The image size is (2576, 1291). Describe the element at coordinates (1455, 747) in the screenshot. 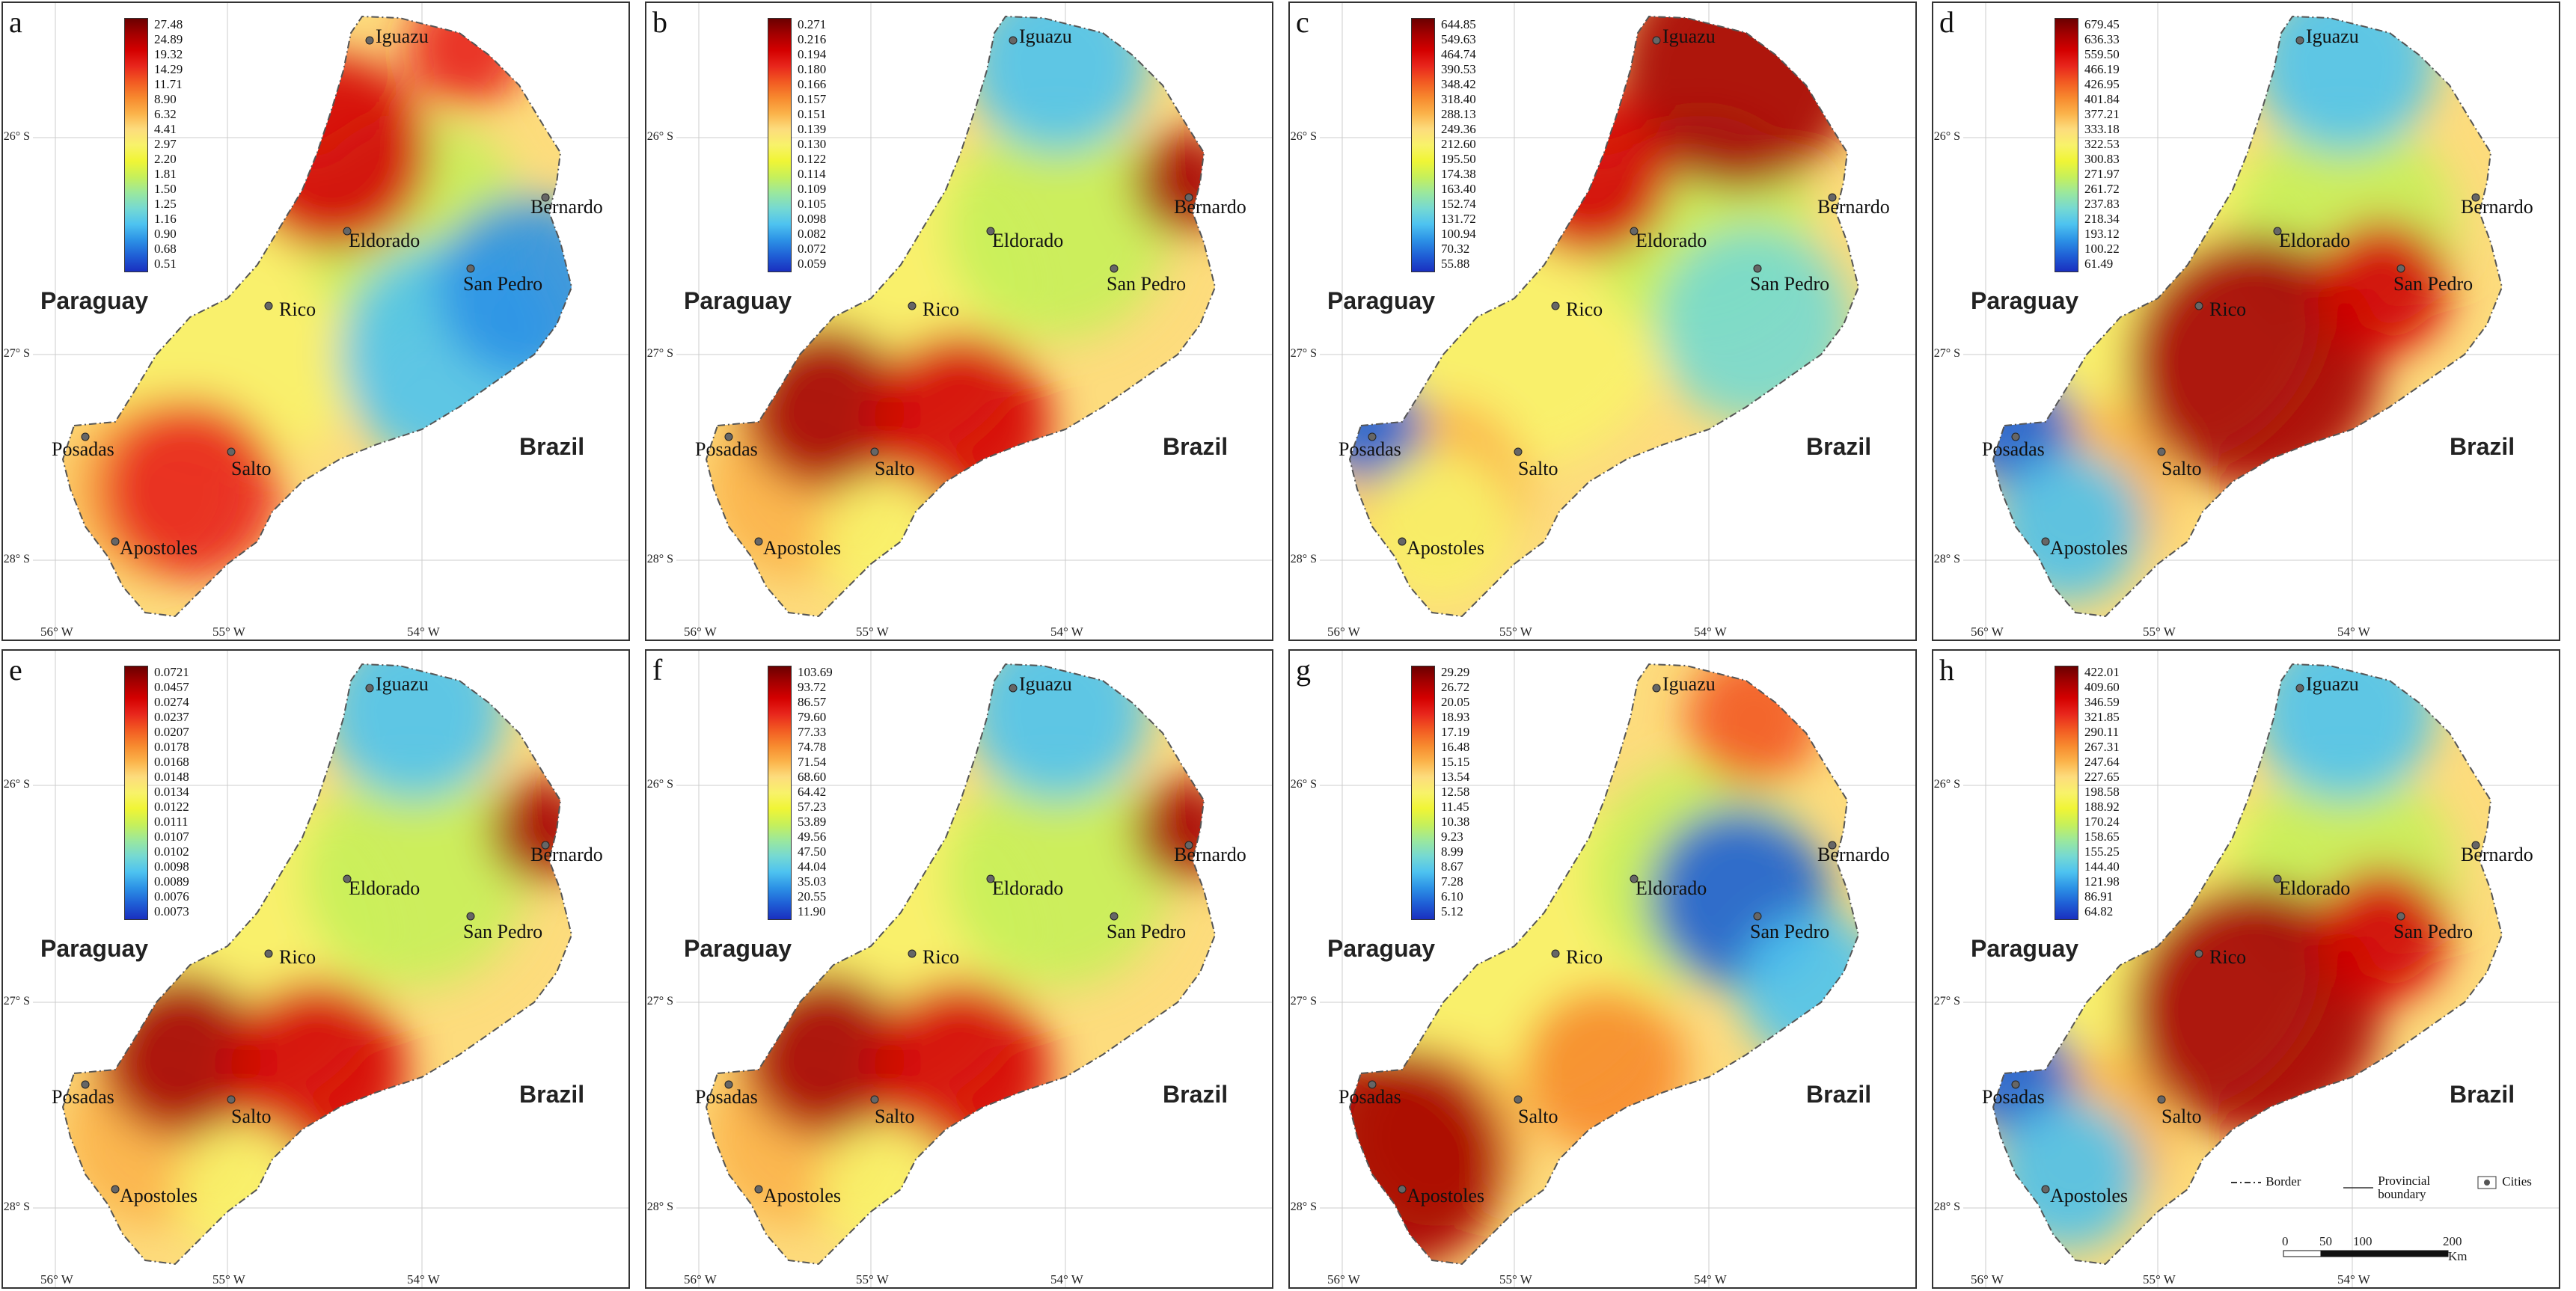

I see `legend-value: 16.48` at that location.